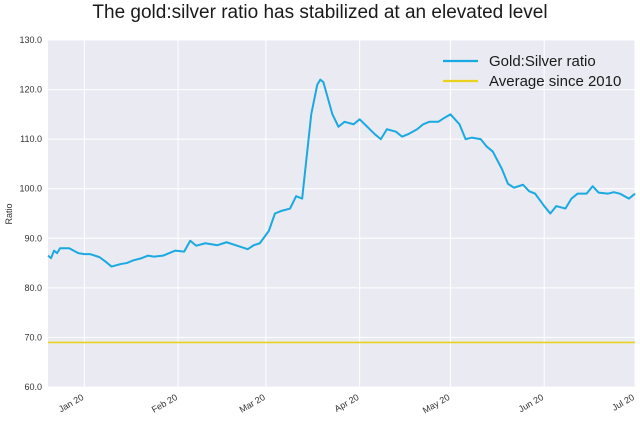  Describe the element at coordinates (252, 403) in the screenshot. I see `x-tick-label: Mar 20` at that location.